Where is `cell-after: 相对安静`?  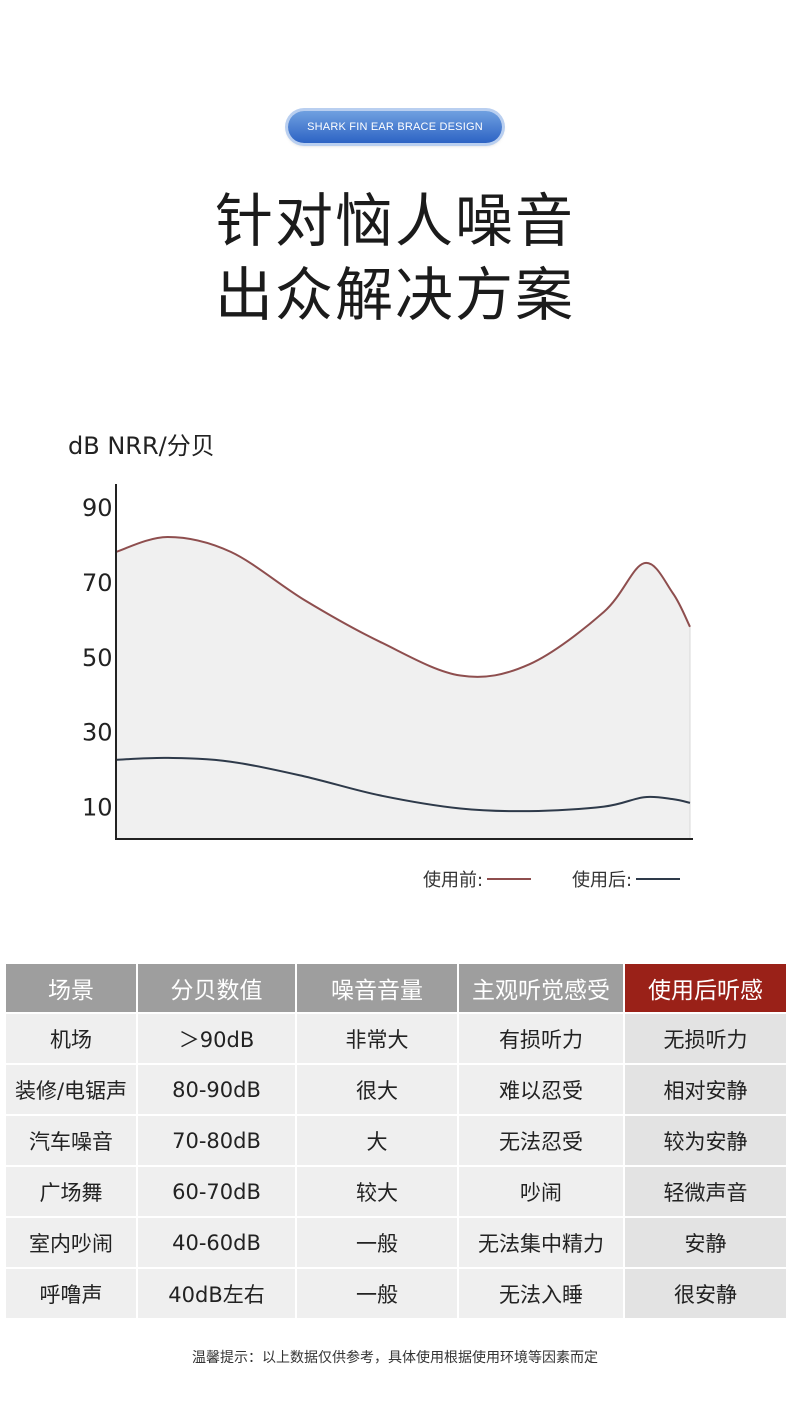
cell-after: 相对安静 is located at coordinates (705, 1089).